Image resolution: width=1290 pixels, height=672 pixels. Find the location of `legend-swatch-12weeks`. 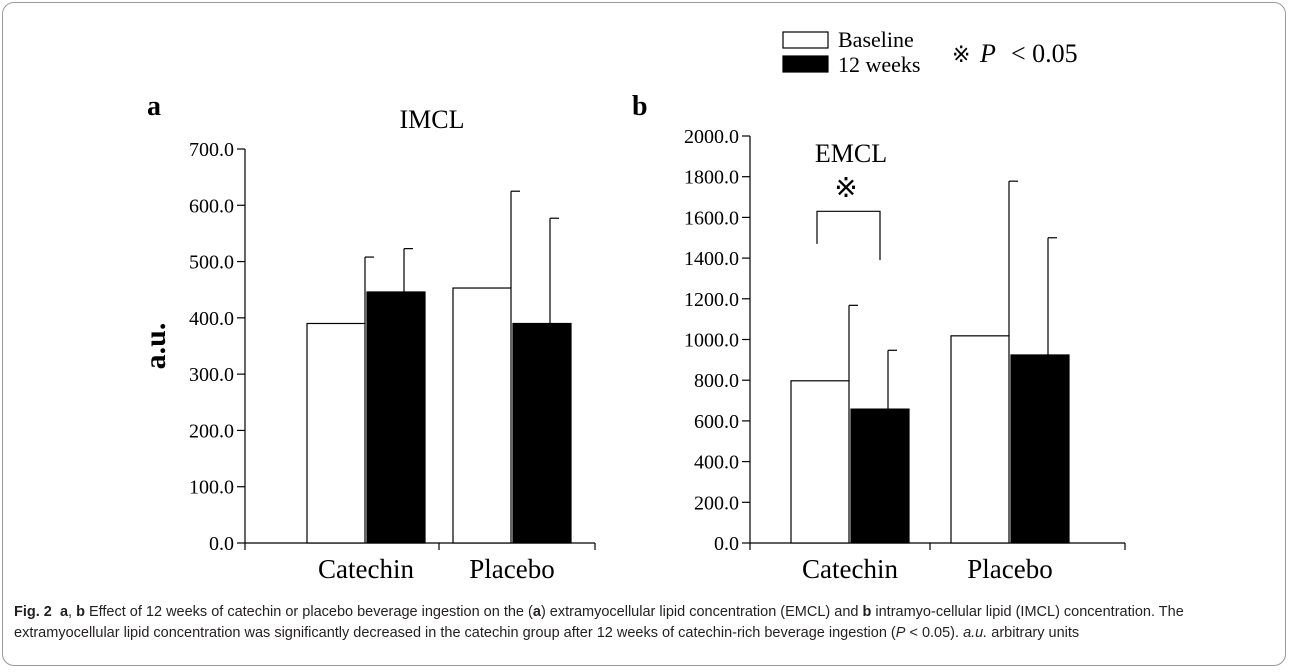

legend-swatch-12weeks is located at coordinates (805, 64).